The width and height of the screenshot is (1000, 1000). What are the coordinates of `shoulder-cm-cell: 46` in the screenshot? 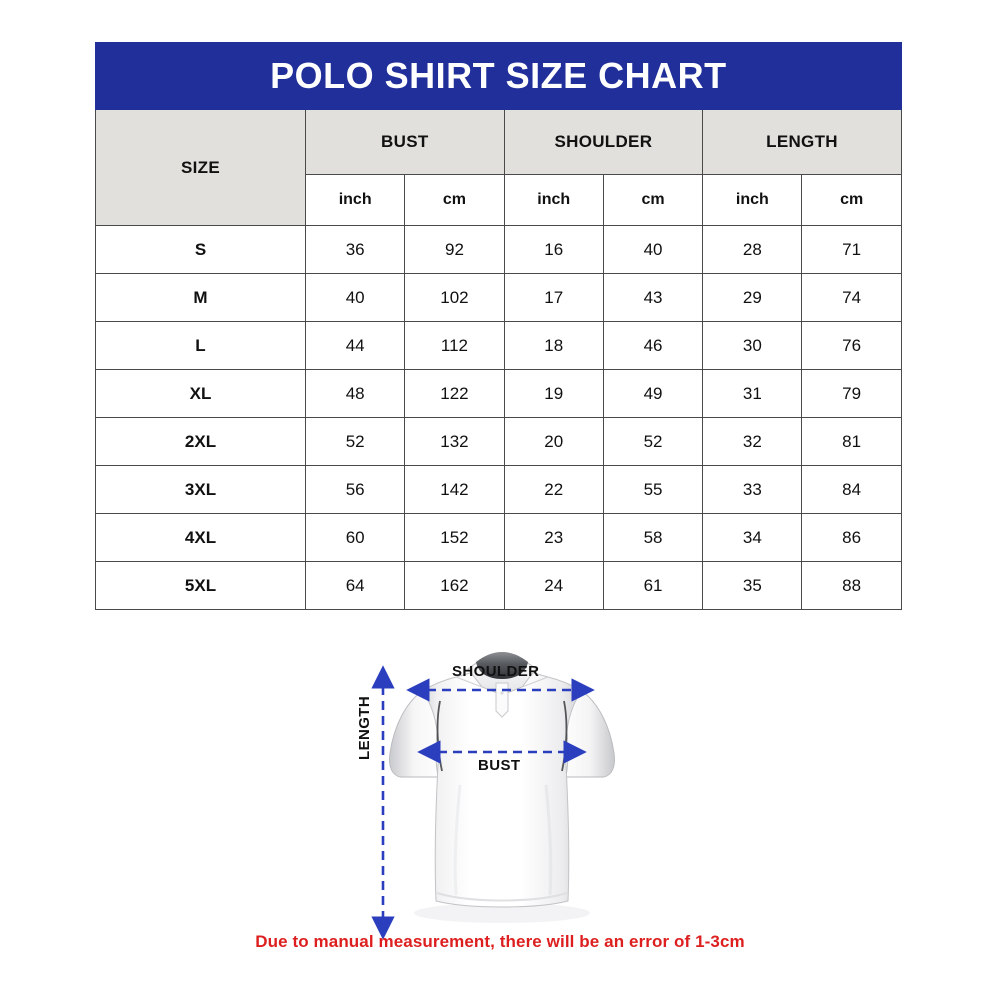 It's located at (653, 345).